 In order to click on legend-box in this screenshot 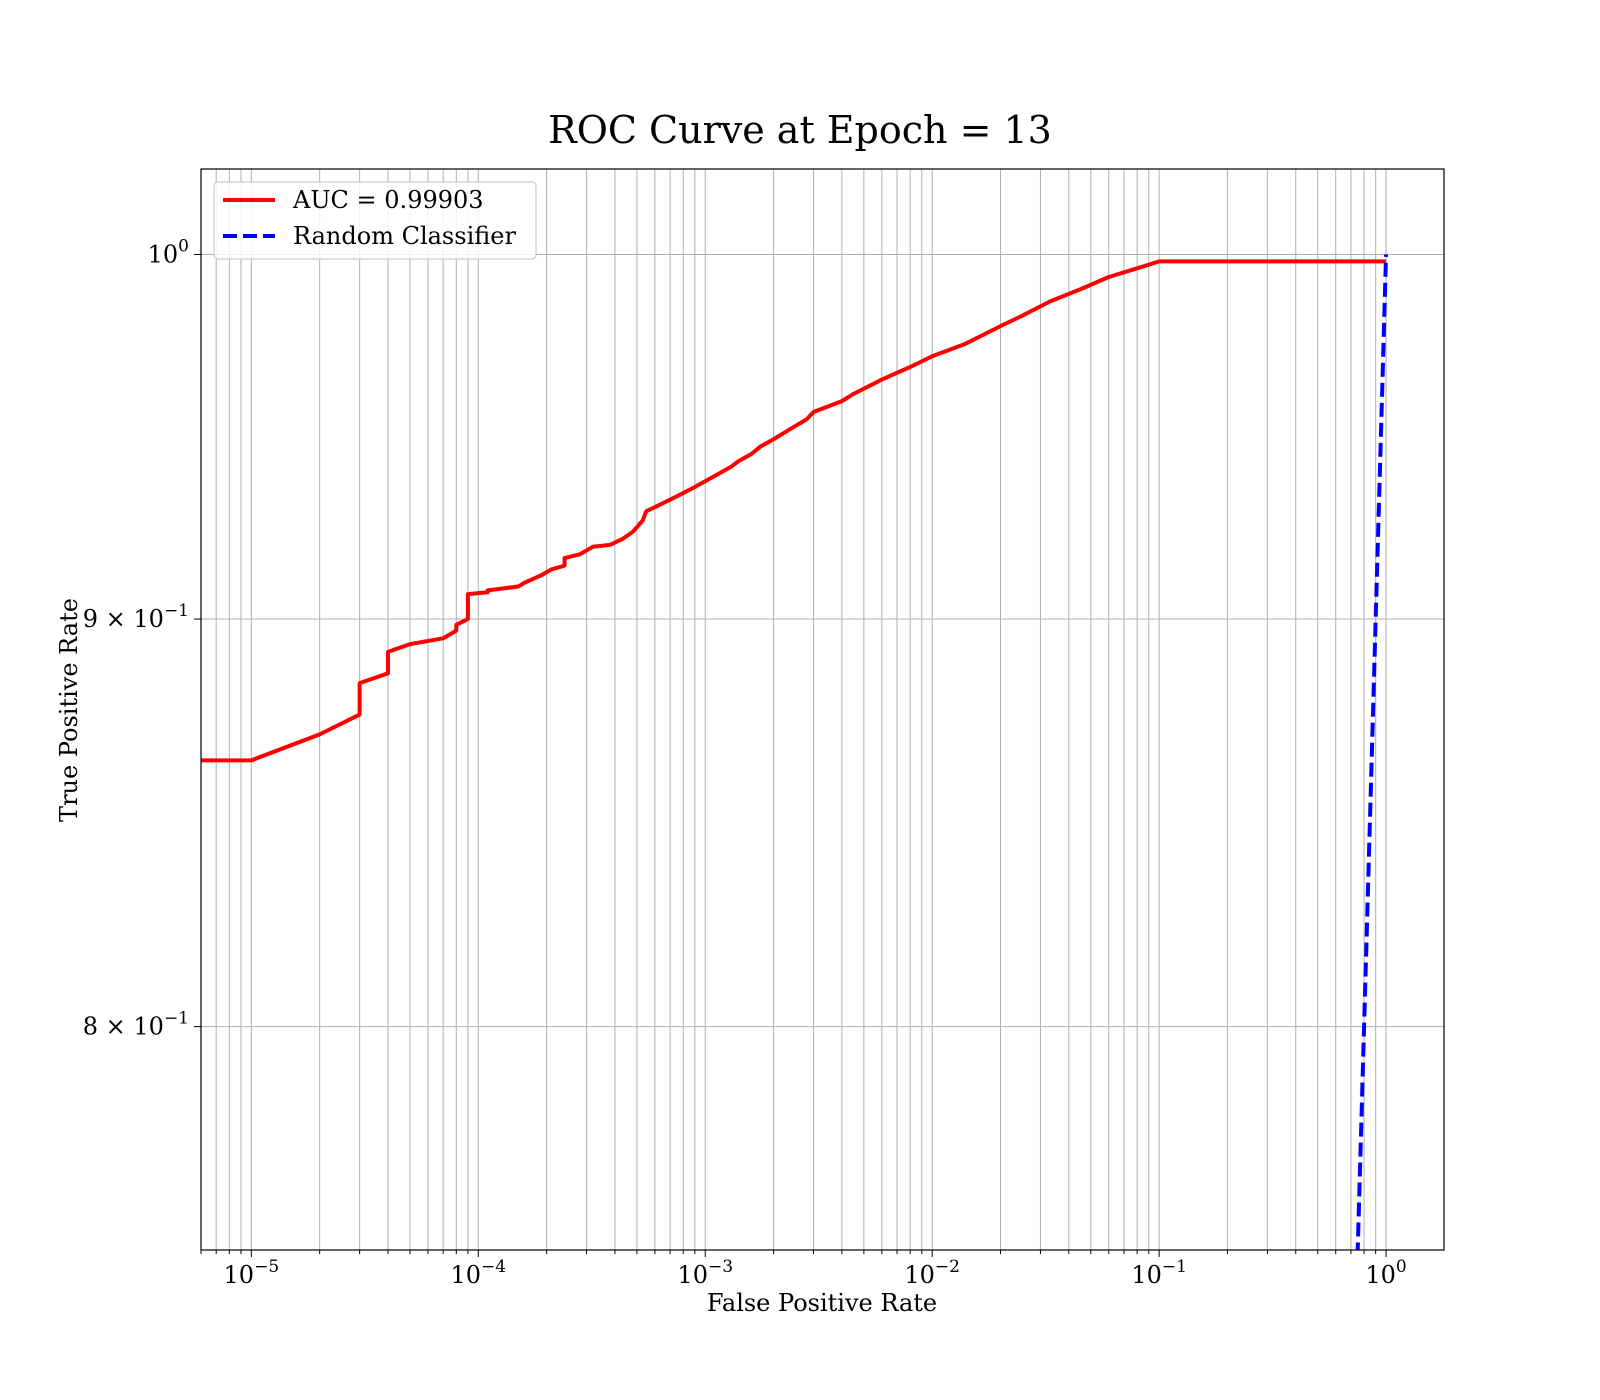, I will do `click(375, 220)`.